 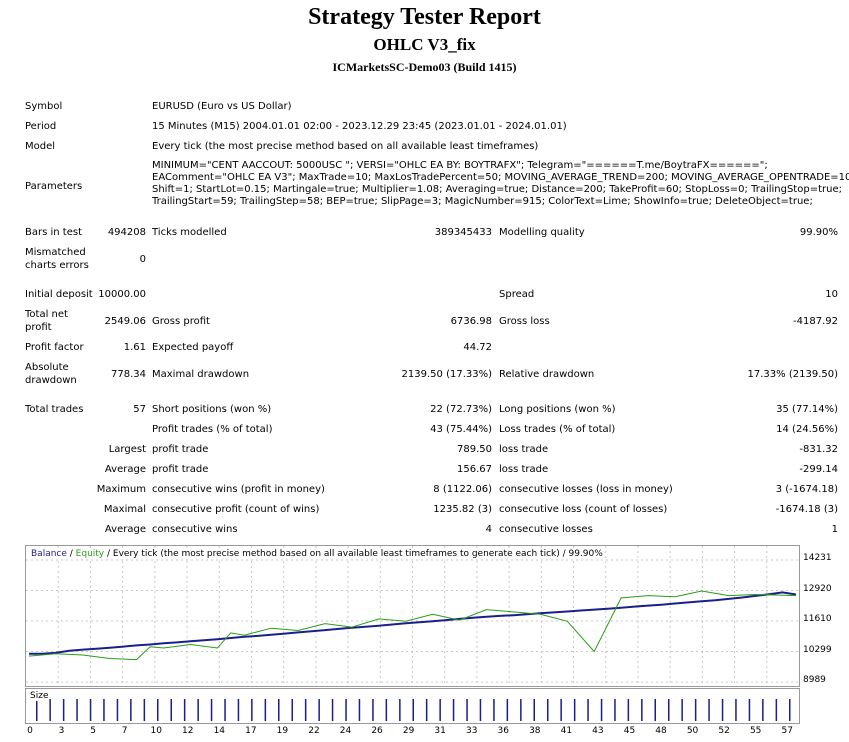 What do you see at coordinates (40, 146) in the screenshot?
I see `model-label: Model` at bounding box center [40, 146].